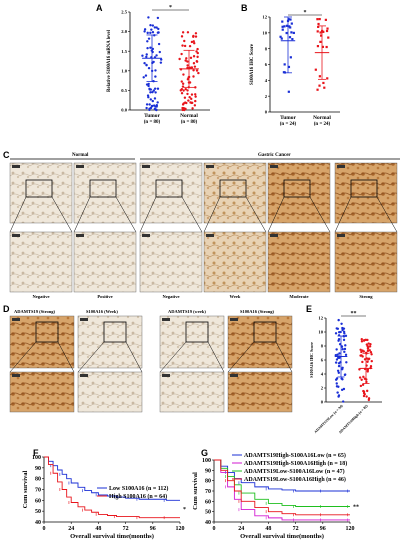  I want to click on y-tick-label: 8, so click(322, 346).